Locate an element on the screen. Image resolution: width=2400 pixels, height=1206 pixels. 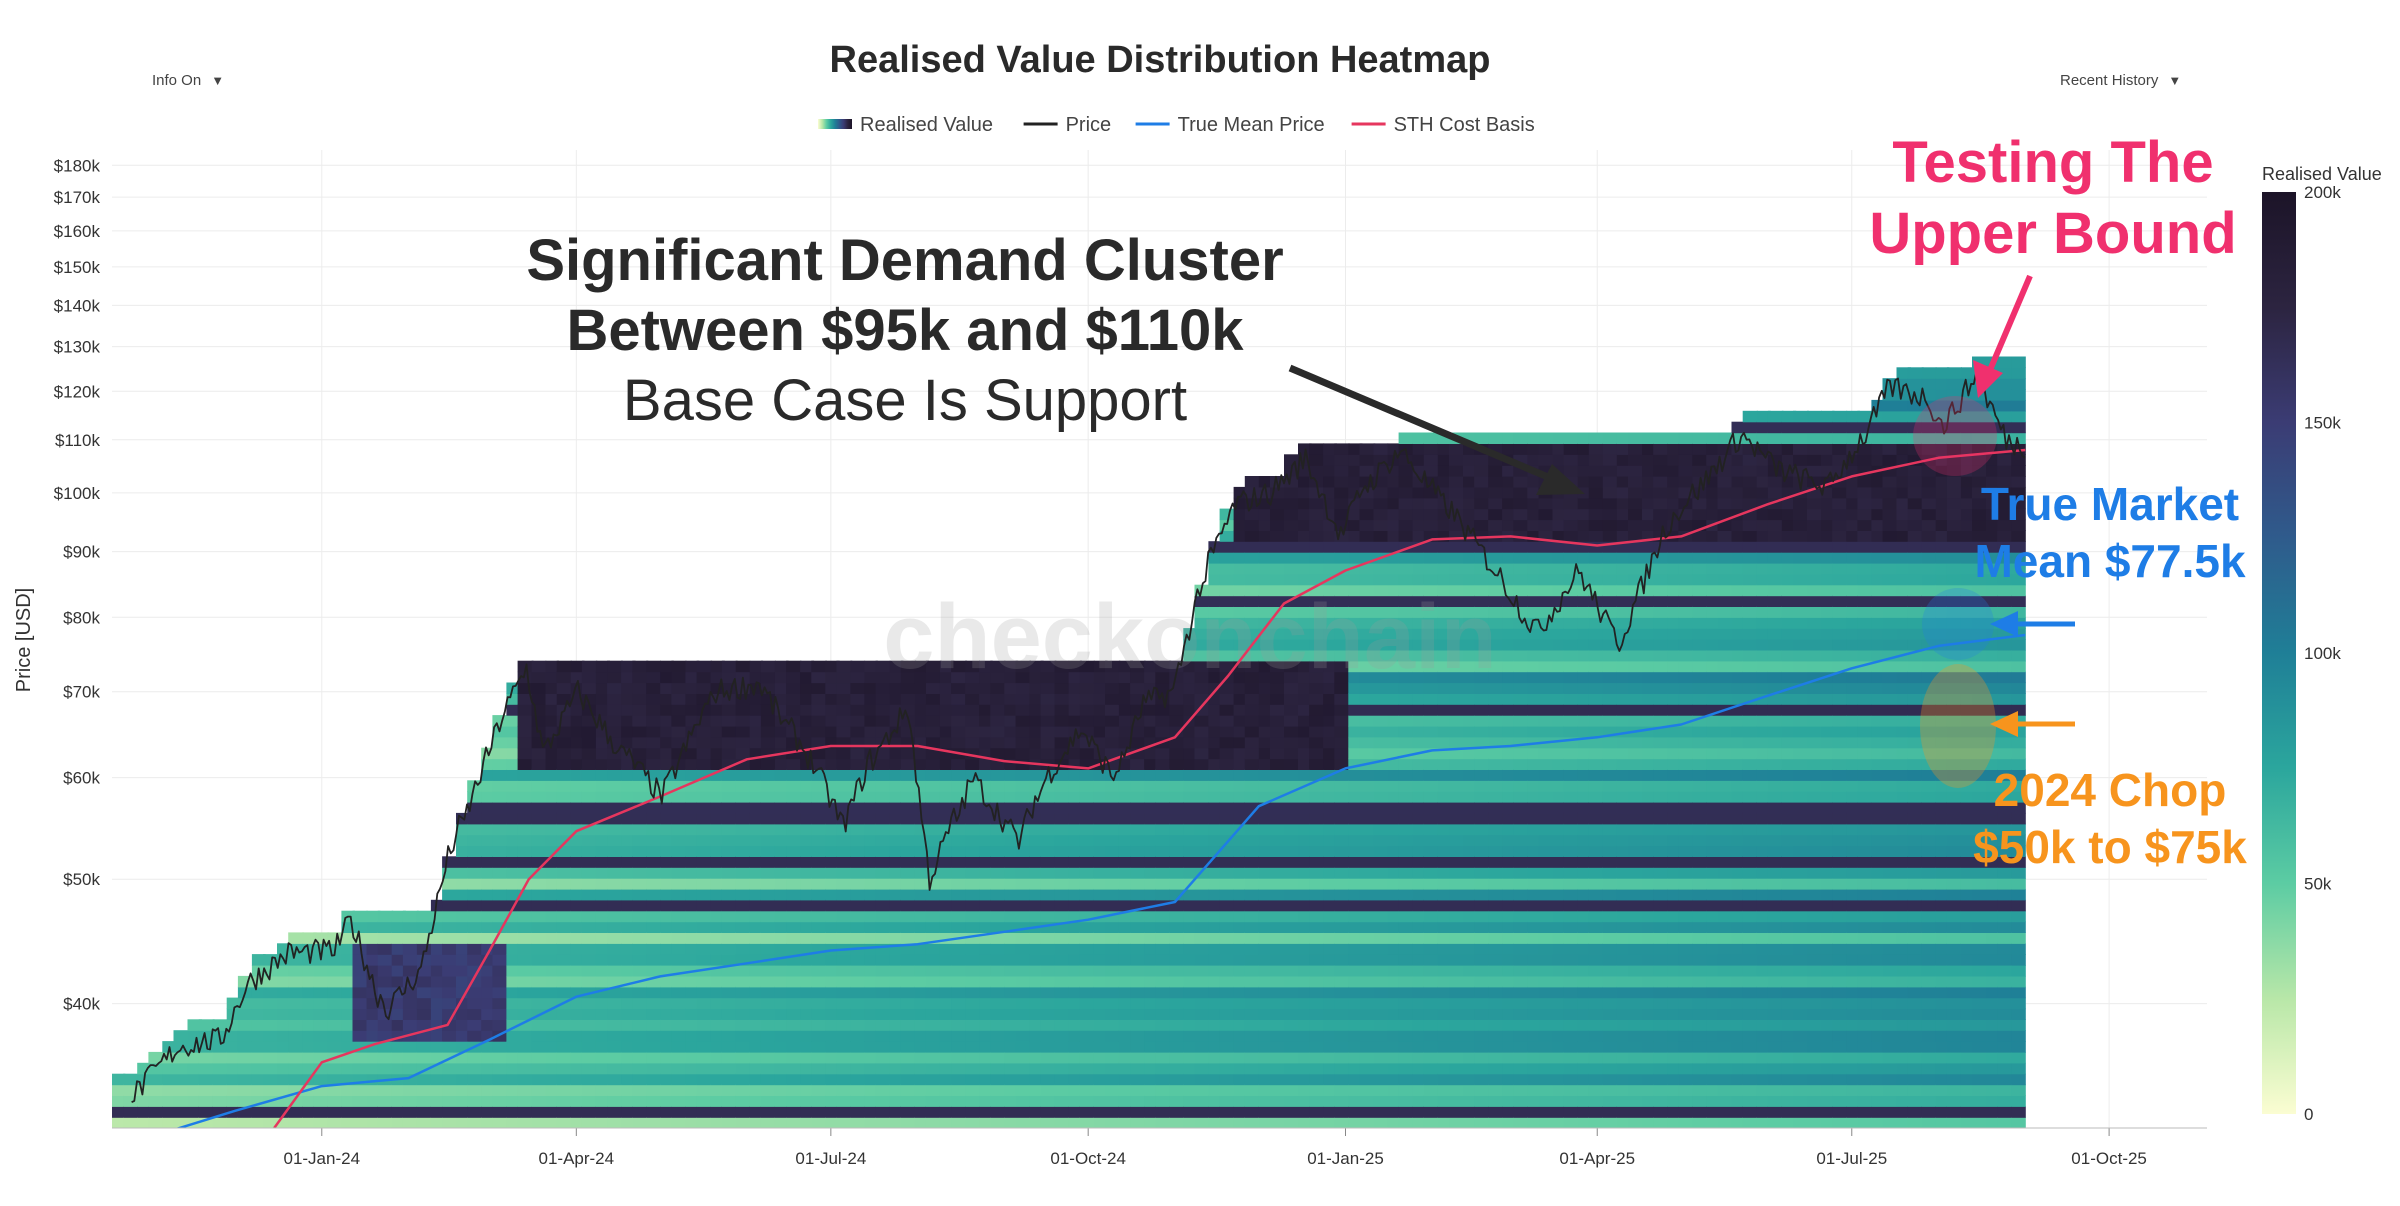
info-toggle-dropdown: Info On ▼ is located at coordinates (188, 80).